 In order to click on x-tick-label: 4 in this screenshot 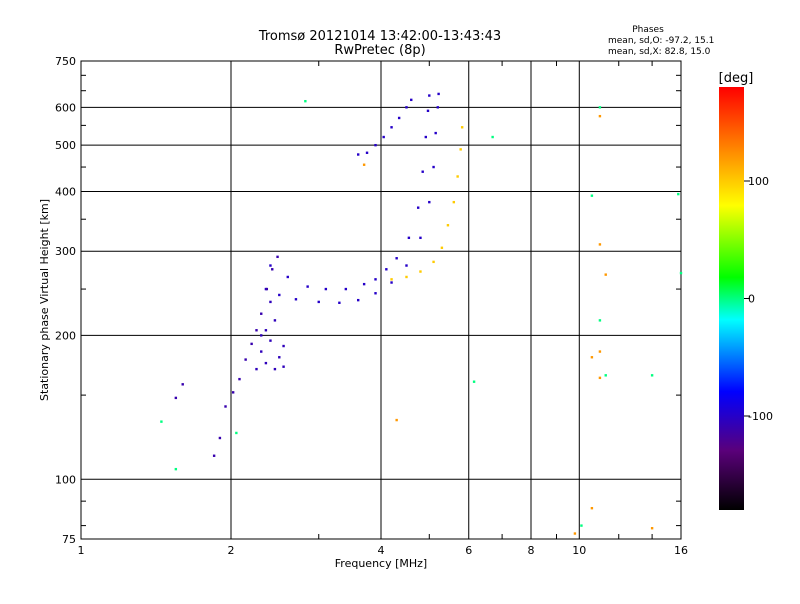, I will do `click(381, 550)`.